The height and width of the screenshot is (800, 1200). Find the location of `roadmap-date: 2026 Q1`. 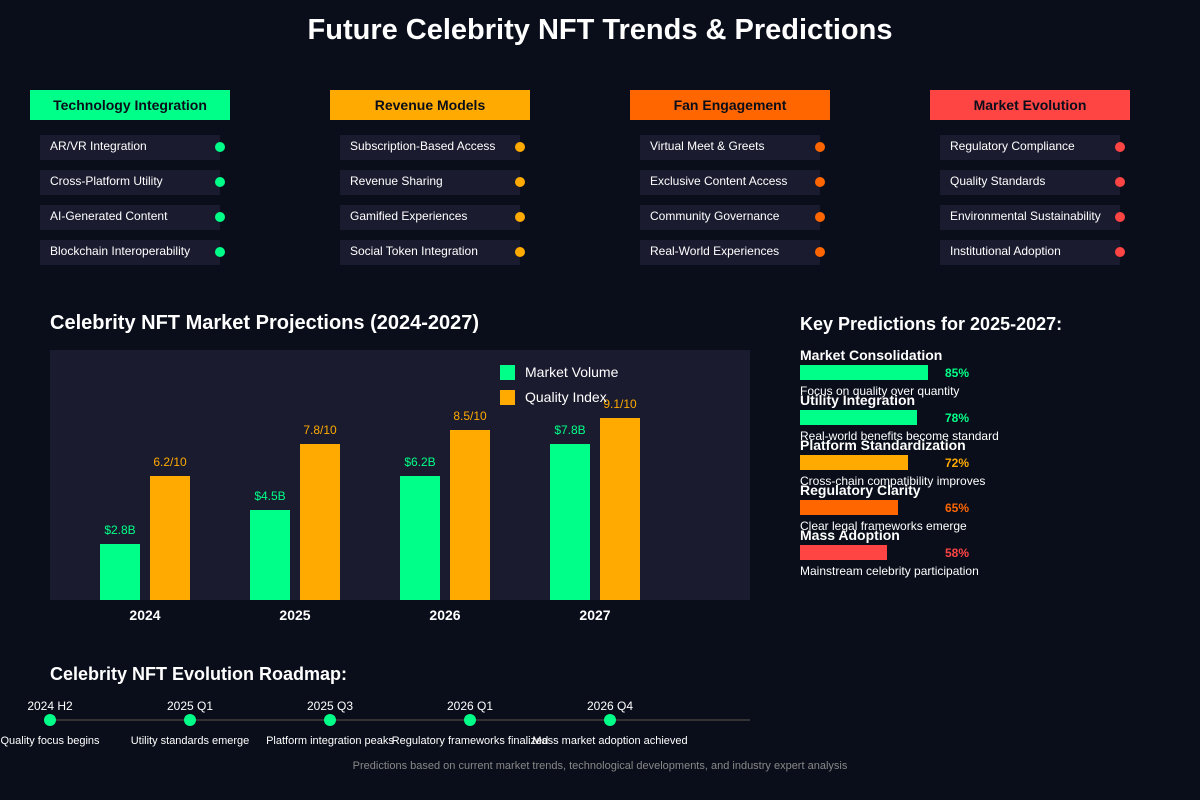

roadmap-date: 2026 Q1 is located at coordinates (470, 706).